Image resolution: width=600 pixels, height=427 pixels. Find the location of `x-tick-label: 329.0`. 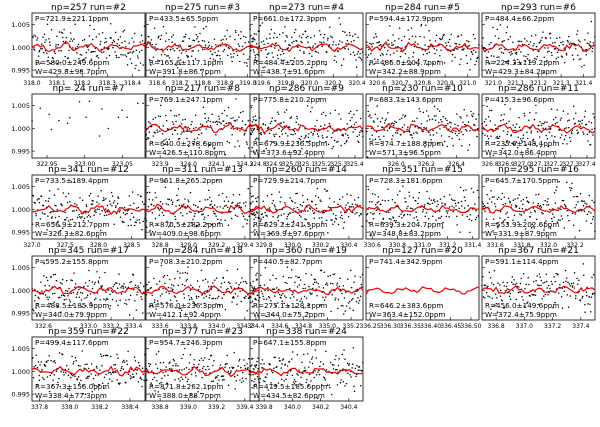

x-tick-label: 329.0 is located at coordinates (188, 245).